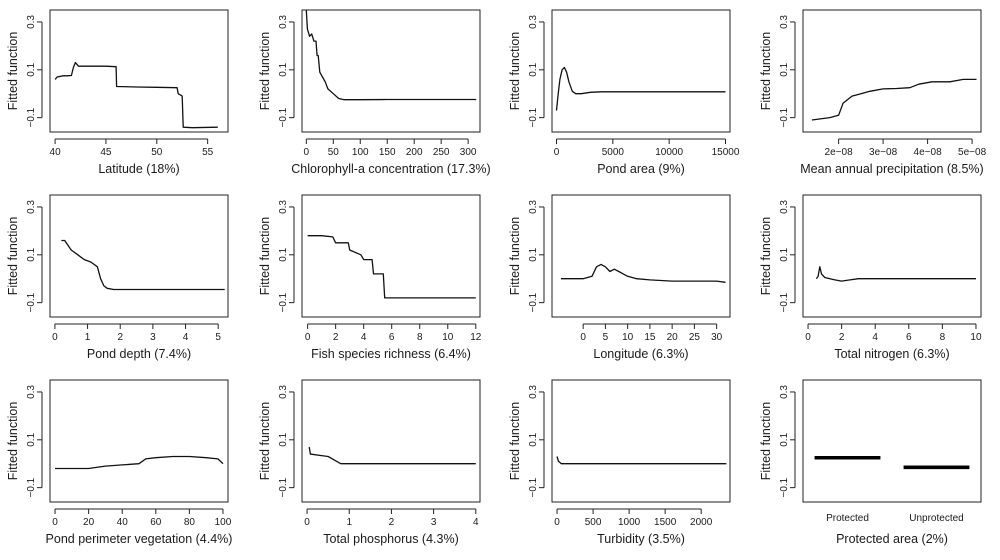  I want to click on x-tick-label: Protected, so click(847, 518).